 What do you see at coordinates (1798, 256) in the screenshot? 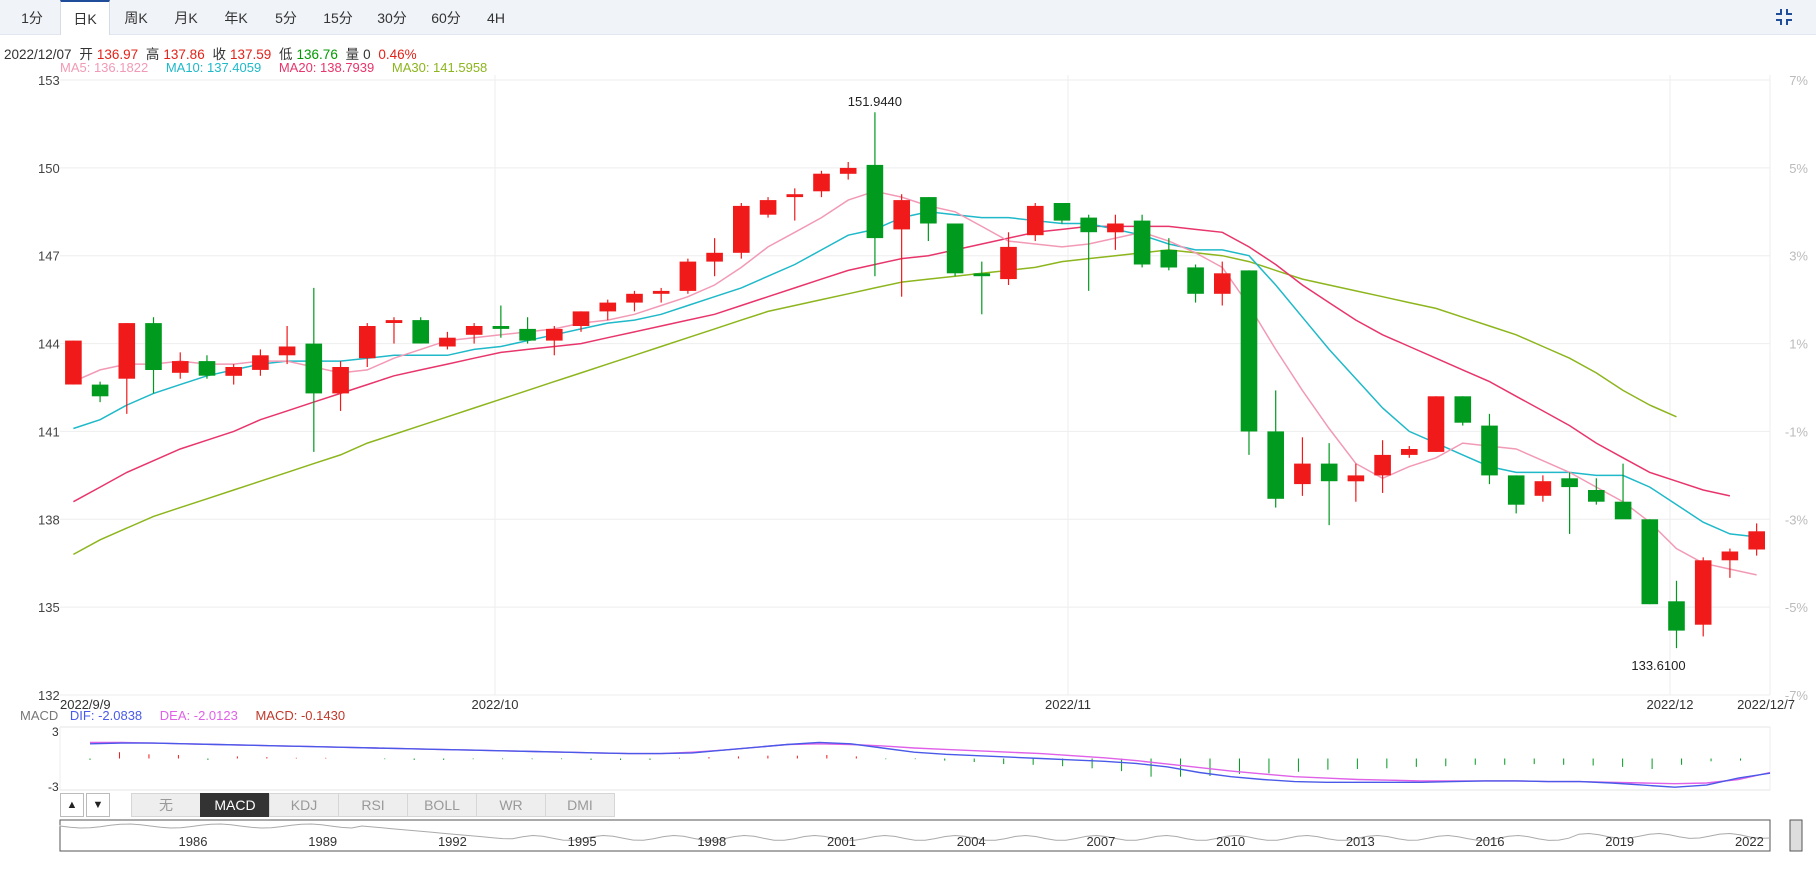
I see `pct-tick-label-2: 3%` at bounding box center [1798, 256].